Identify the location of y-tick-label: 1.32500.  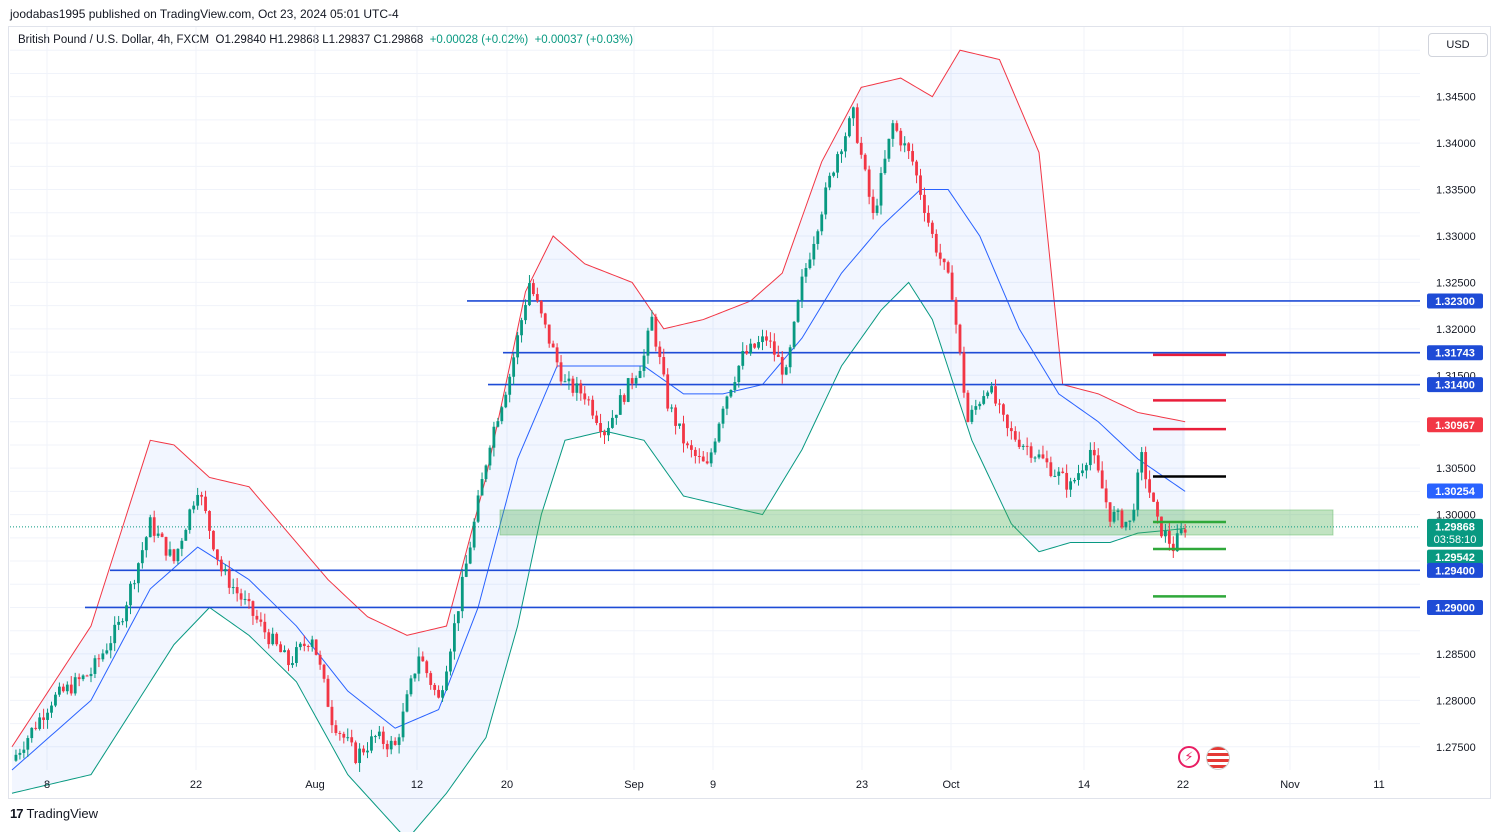
(1456, 283).